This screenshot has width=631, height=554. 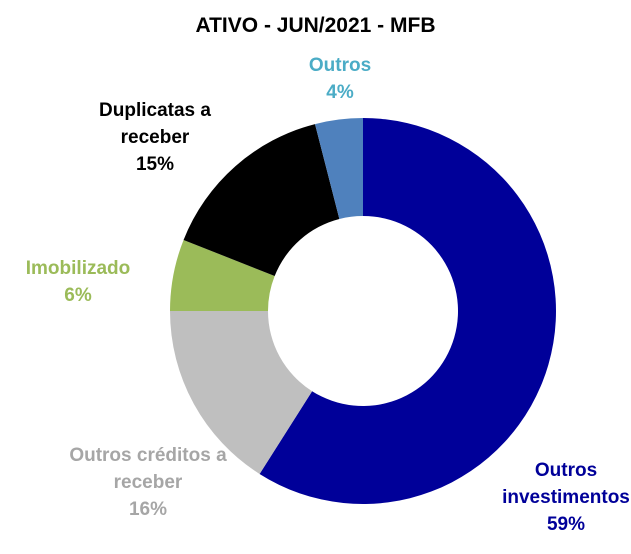 What do you see at coordinates (340, 65) in the screenshot?
I see `category-label: Outros` at bounding box center [340, 65].